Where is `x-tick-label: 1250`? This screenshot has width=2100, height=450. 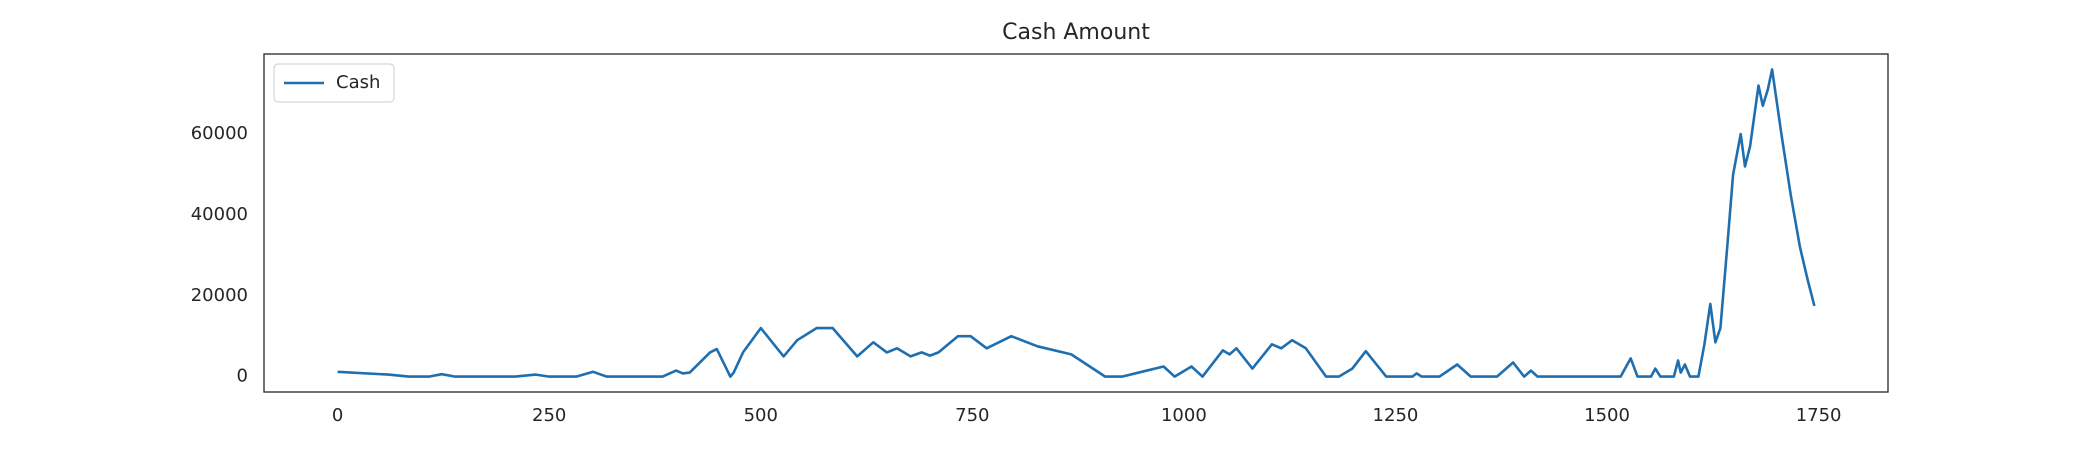 x-tick-label: 1250 is located at coordinates (1396, 415).